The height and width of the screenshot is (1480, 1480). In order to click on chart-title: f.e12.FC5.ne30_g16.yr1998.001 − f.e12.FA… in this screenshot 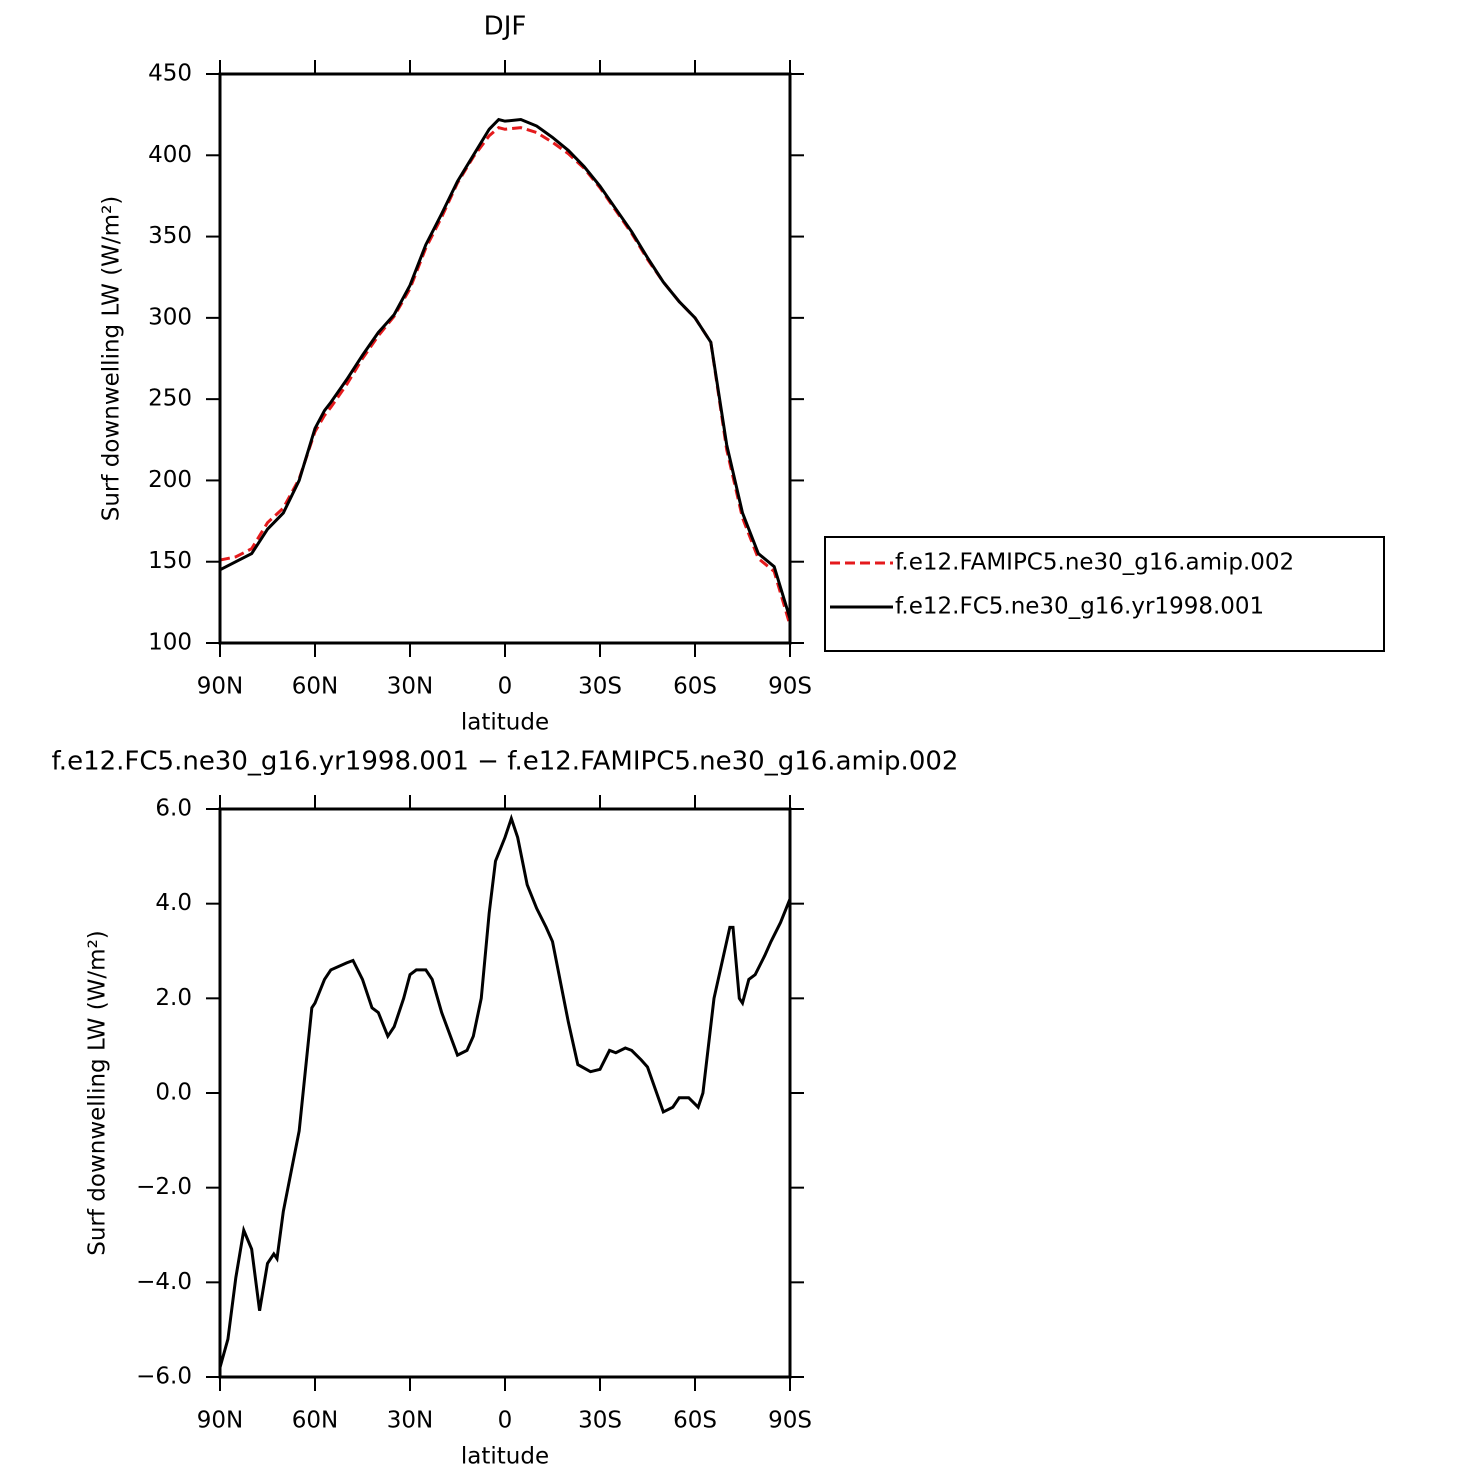, I will do `click(505, 762)`.